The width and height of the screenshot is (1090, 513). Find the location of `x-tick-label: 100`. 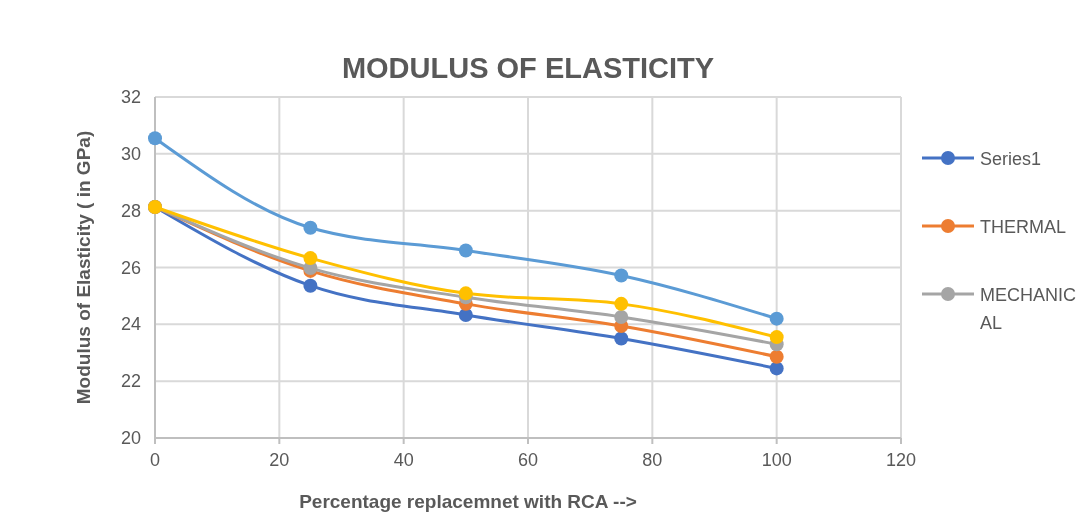

x-tick-label: 100 is located at coordinates (776, 460).